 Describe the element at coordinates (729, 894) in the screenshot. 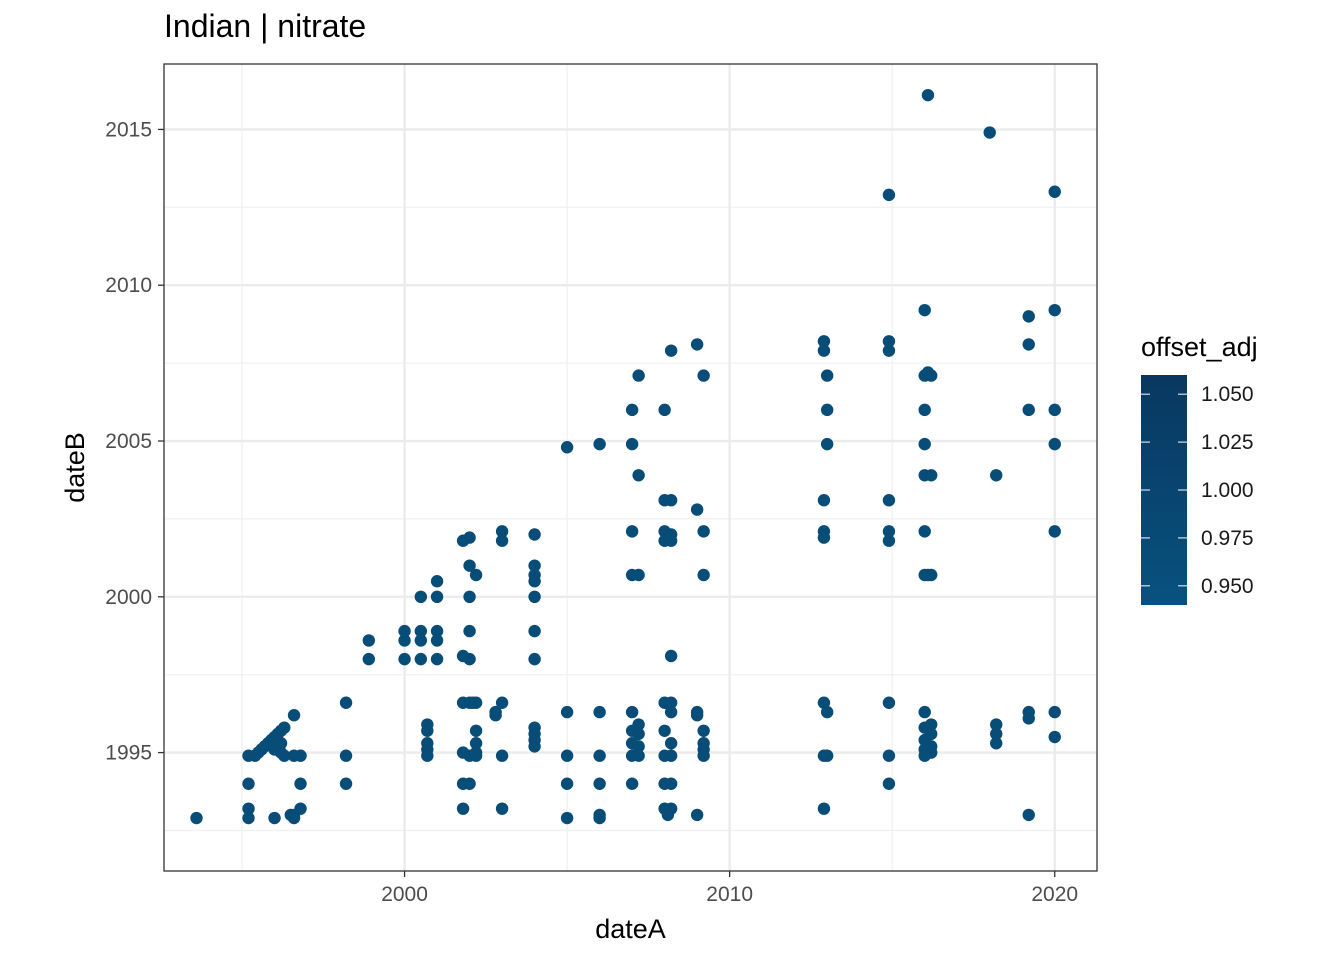

I see `x-tick-label: 2010` at that location.